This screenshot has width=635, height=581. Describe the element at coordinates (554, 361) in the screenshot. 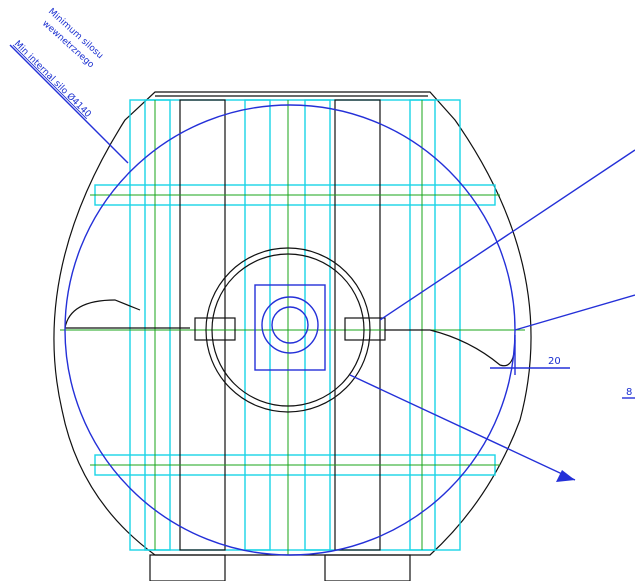

I see `dimension: 20` at that location.